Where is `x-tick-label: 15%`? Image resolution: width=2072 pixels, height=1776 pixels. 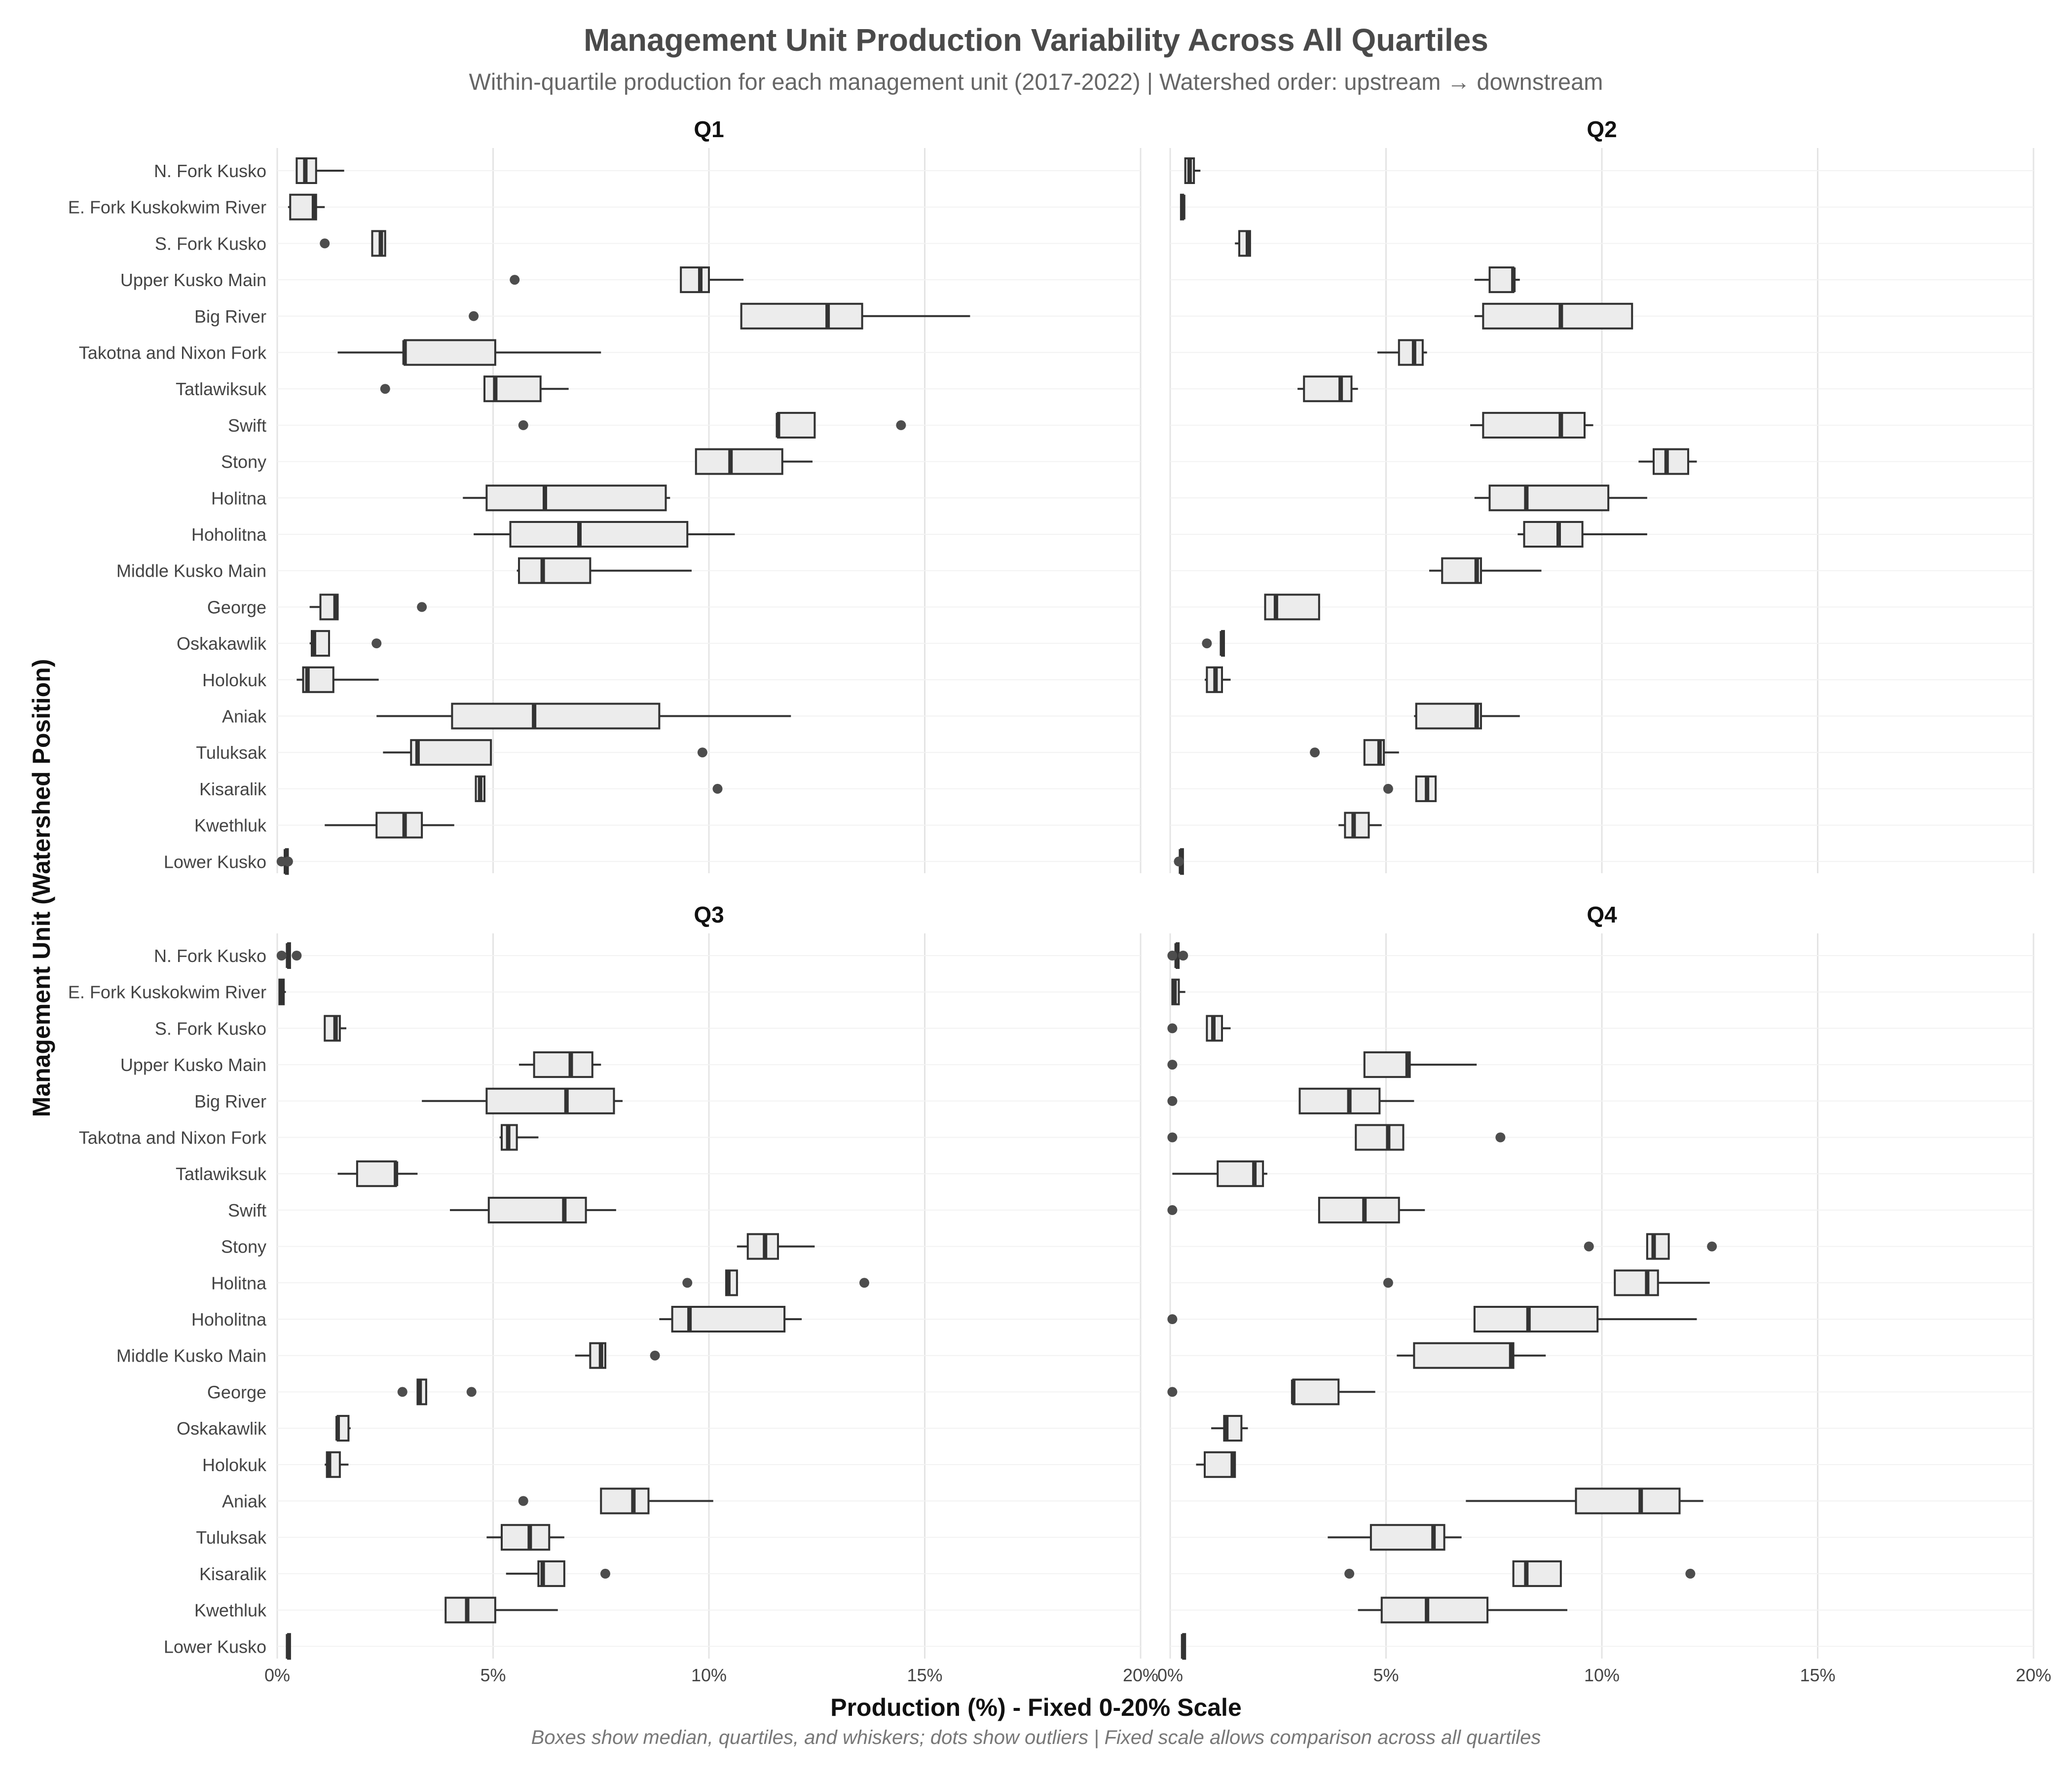 x-tick-label: 15% is located at coordinates (925, 1675).